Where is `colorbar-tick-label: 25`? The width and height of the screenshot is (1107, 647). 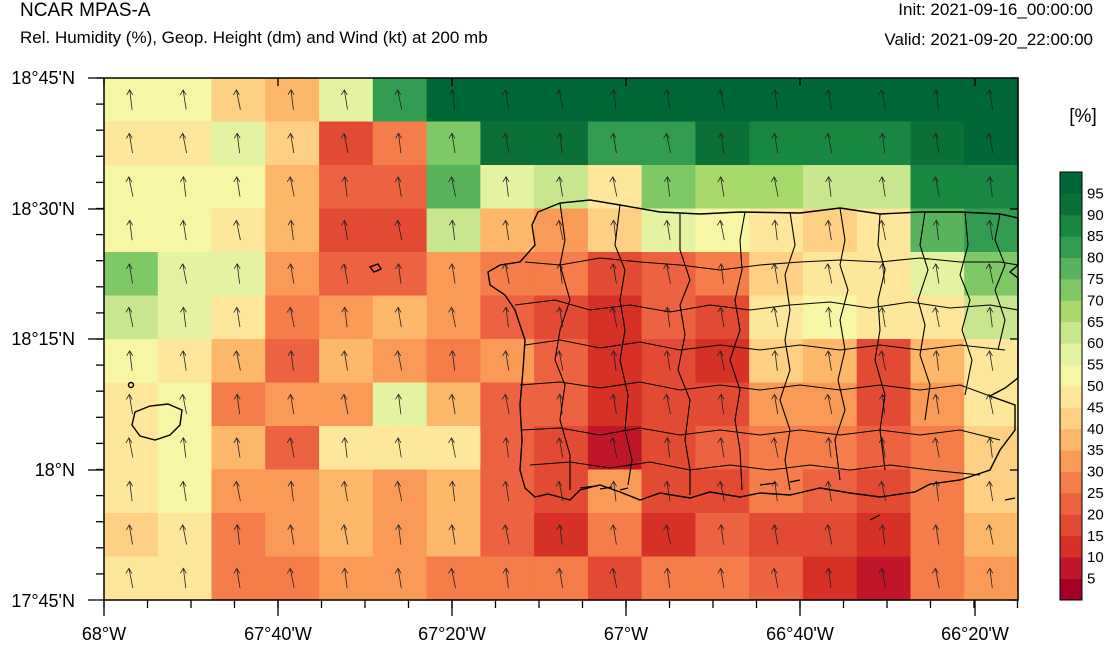
colorbar-tick-label: 25 is located at coordinates (1095, 493).